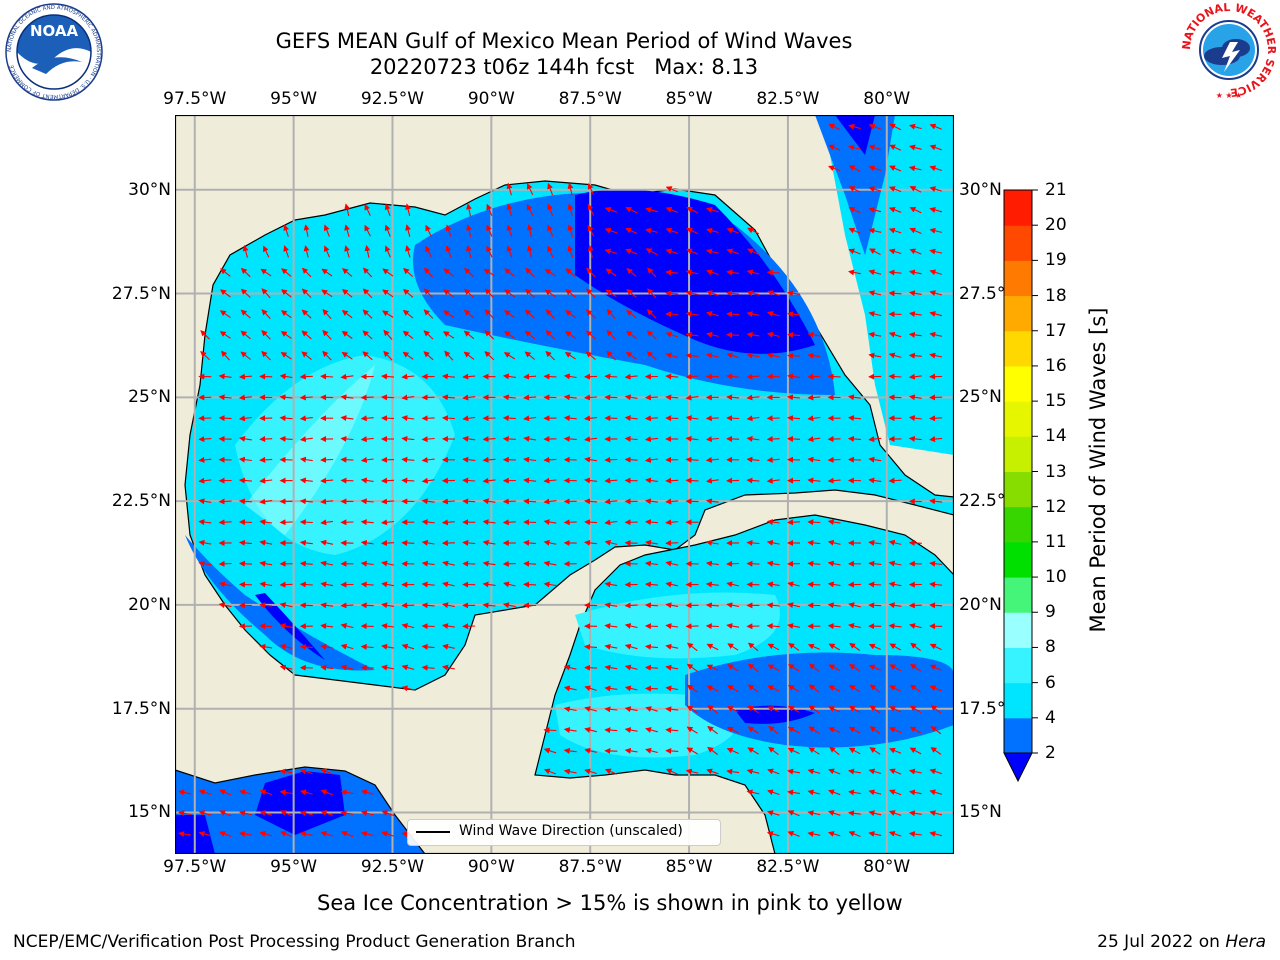 This screenshot has height=960, width=1280. What do you see at coordinates (1050, 753) in the screenshot?
I see `colorbar-tick-label: 2` at bounding box center [1050, 753].